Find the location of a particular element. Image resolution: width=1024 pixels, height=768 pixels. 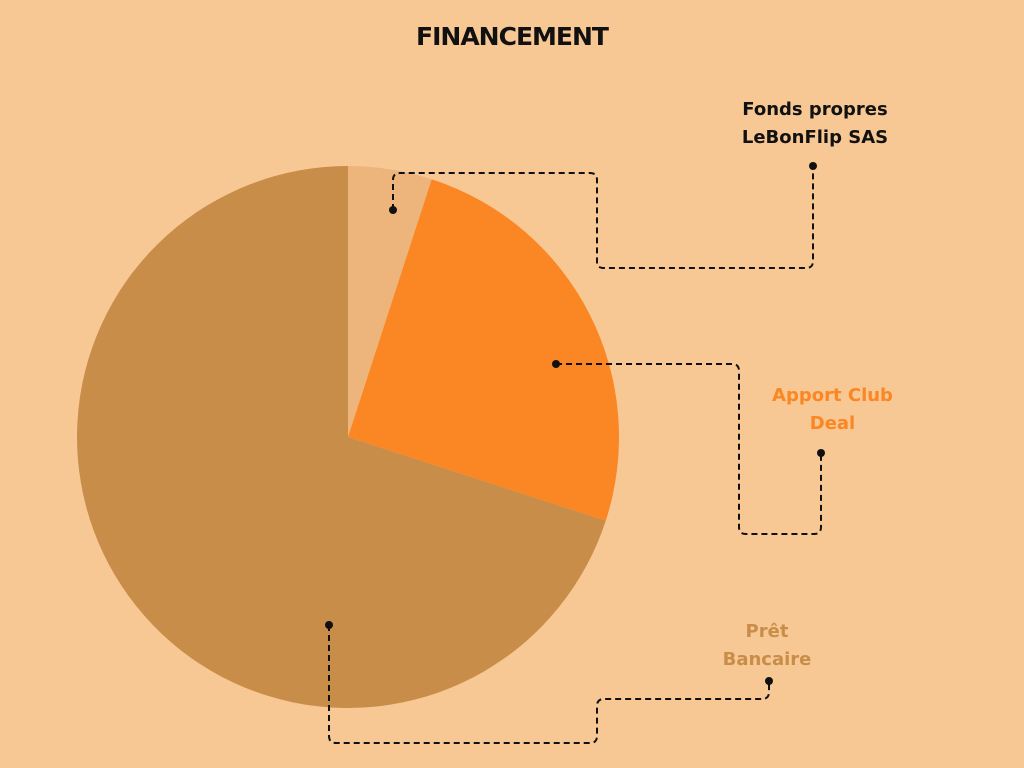

slice-label: Prêt Bancaire is located at coordinates (767, 645).